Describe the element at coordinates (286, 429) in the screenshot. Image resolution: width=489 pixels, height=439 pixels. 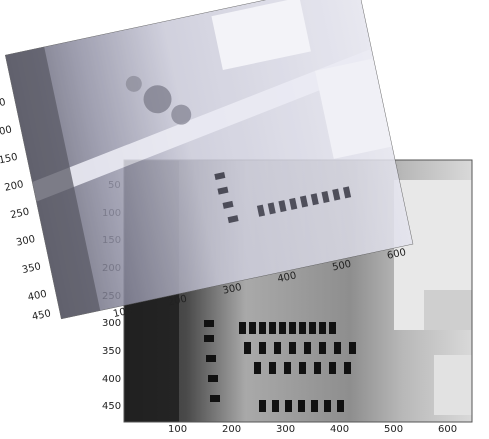
I see `bottom-xtick-300: 300` at that location.